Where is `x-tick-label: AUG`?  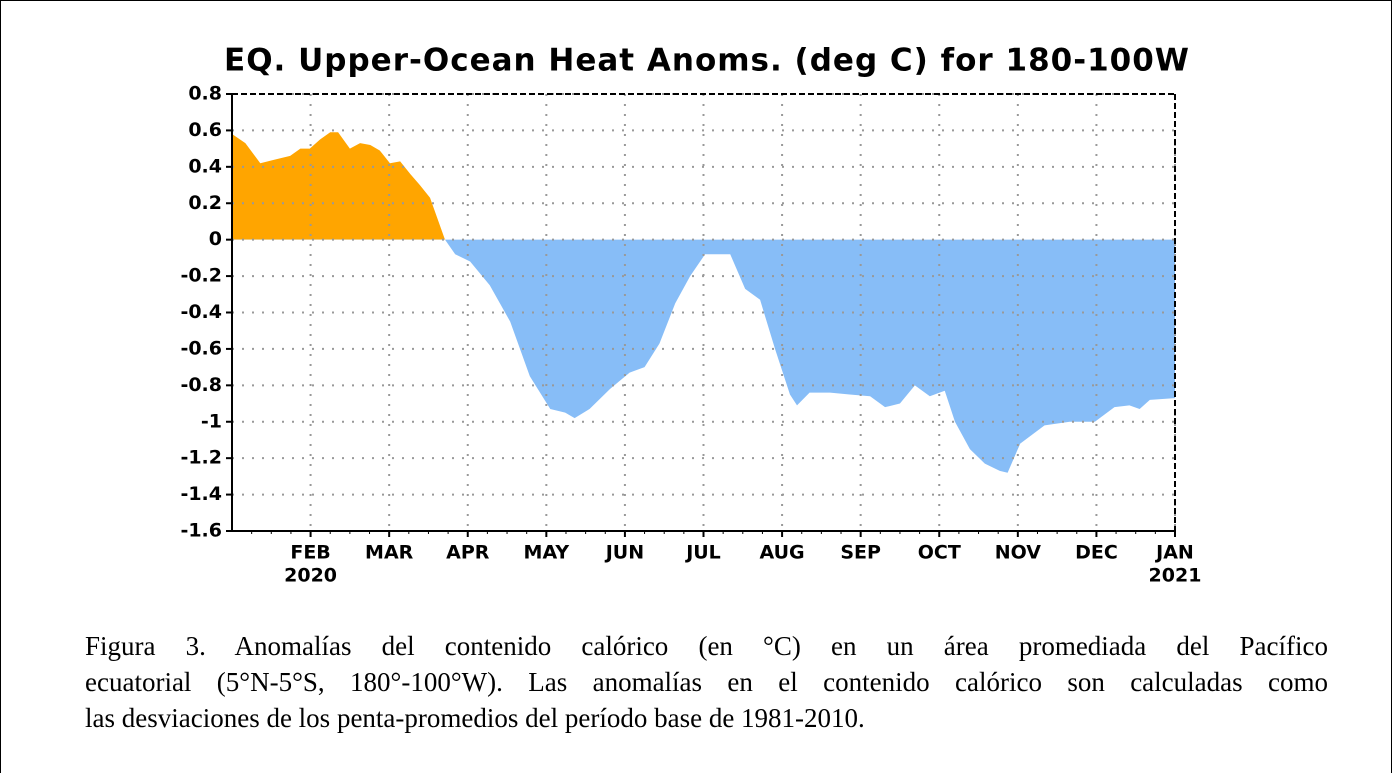 x-tick-label: AUG is located at coordinates (782, 553).